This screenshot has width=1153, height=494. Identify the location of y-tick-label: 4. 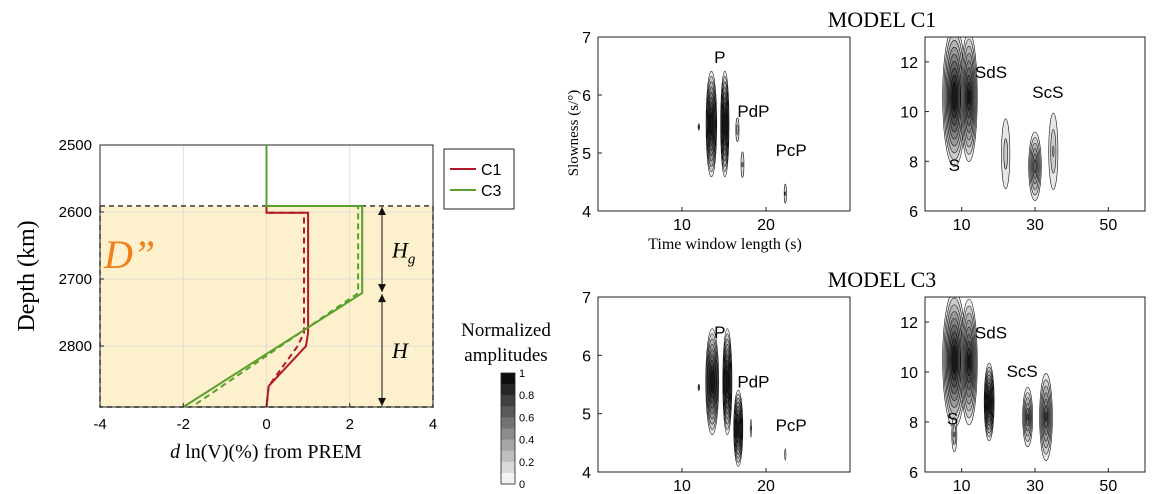
(586, 473).